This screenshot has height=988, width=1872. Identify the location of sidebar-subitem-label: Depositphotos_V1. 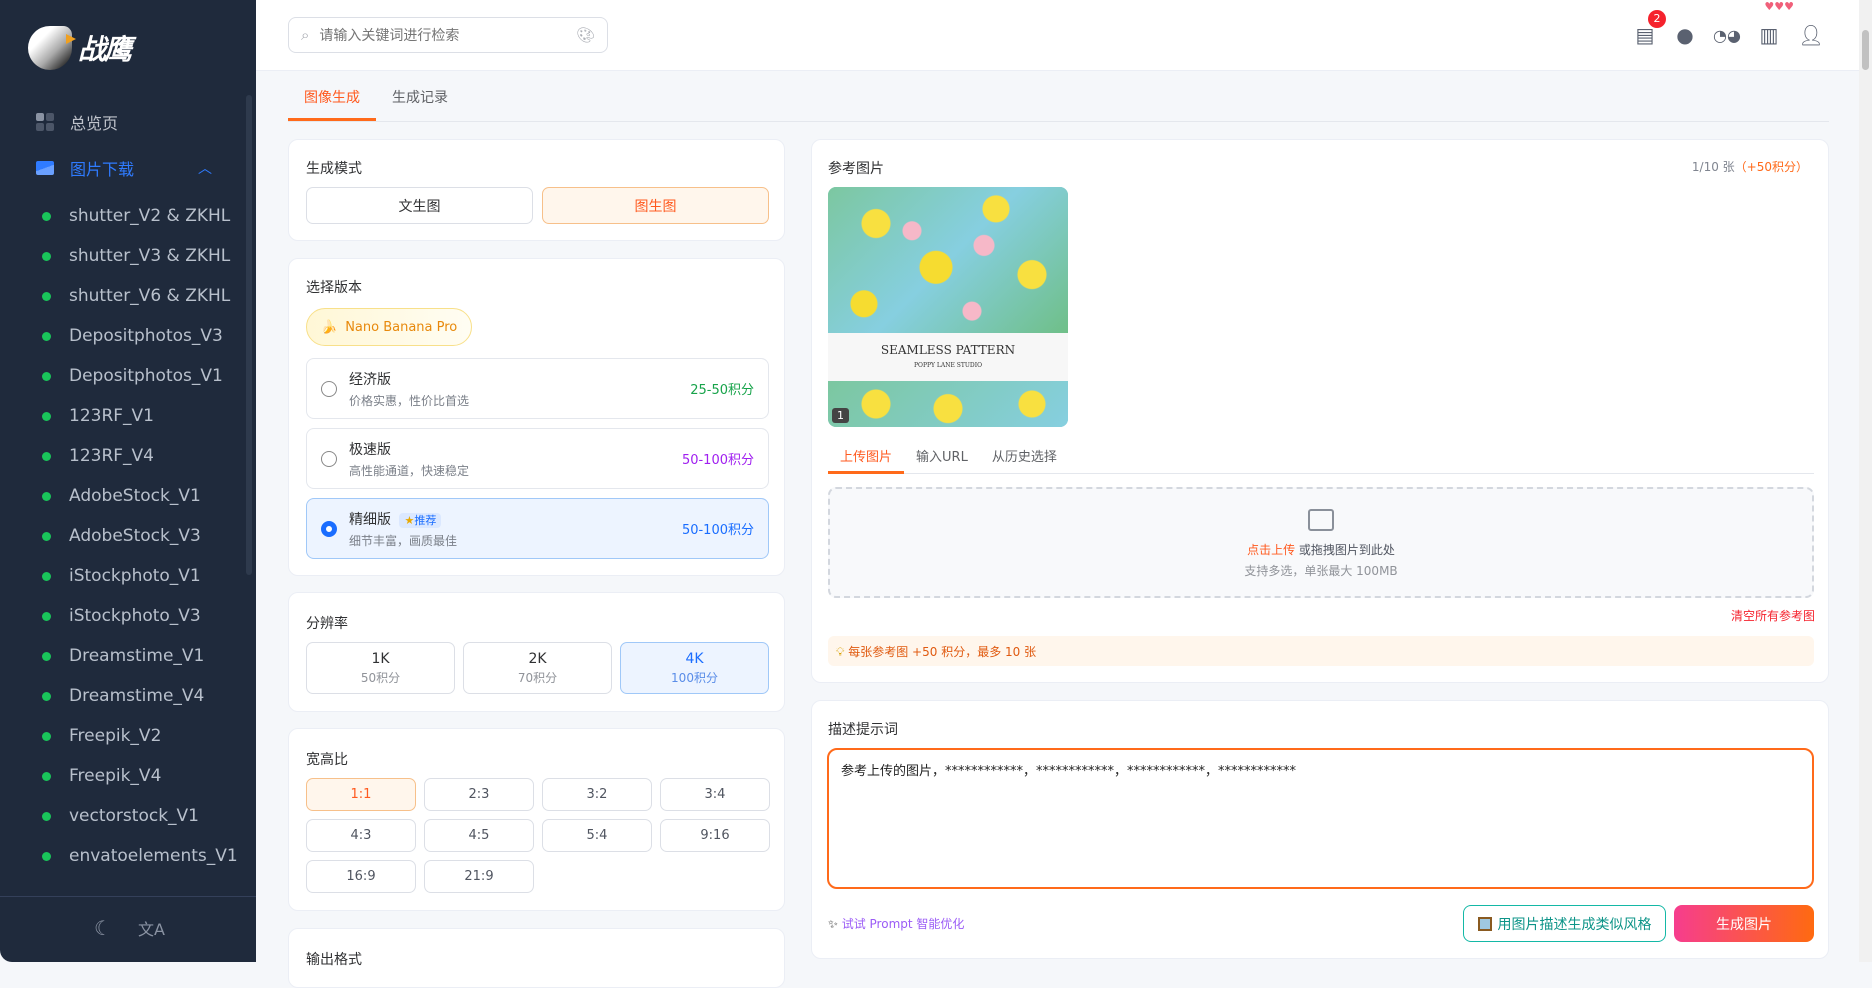
(146, 376).